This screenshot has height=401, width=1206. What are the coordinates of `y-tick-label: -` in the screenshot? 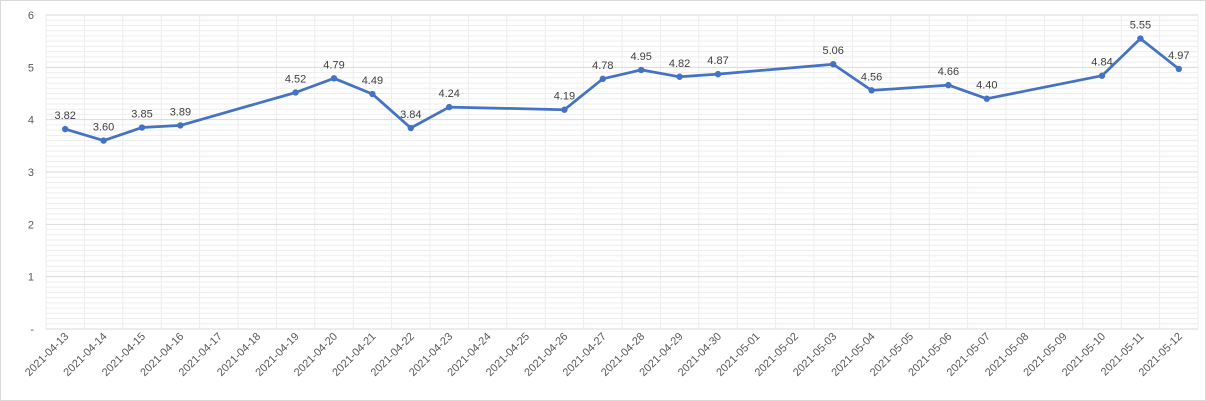 It's located at (32, 330).